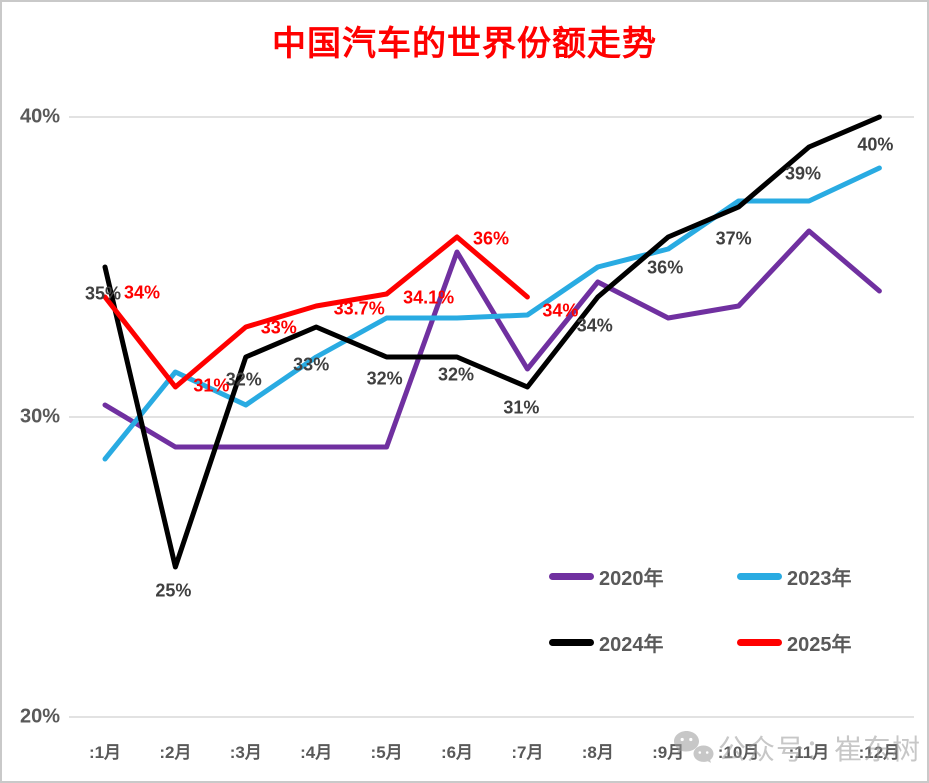 This screenshot has height=783, width=929. Describe the element at coordinates (733, 238) in the screenshot. I see `data-label-2024年: 37%` at that location.